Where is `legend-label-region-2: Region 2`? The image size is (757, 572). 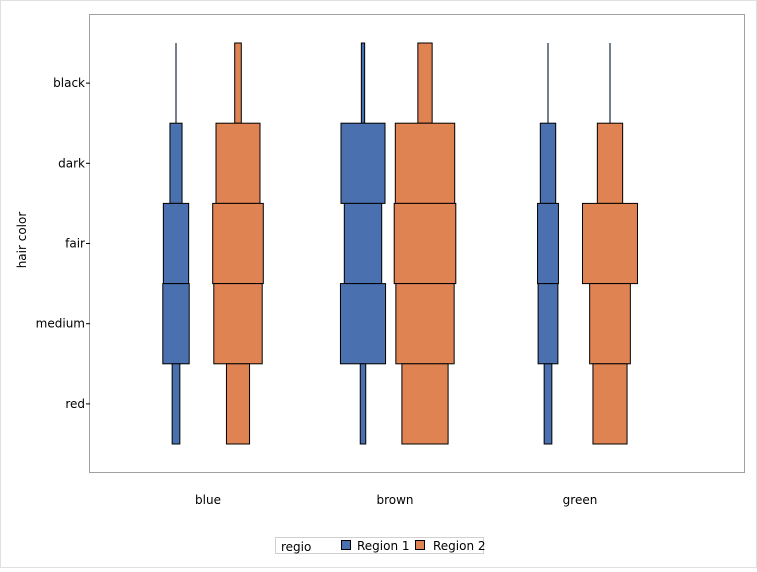 legend-label-region-2: Region 2 is located at coordinates (459, 546).